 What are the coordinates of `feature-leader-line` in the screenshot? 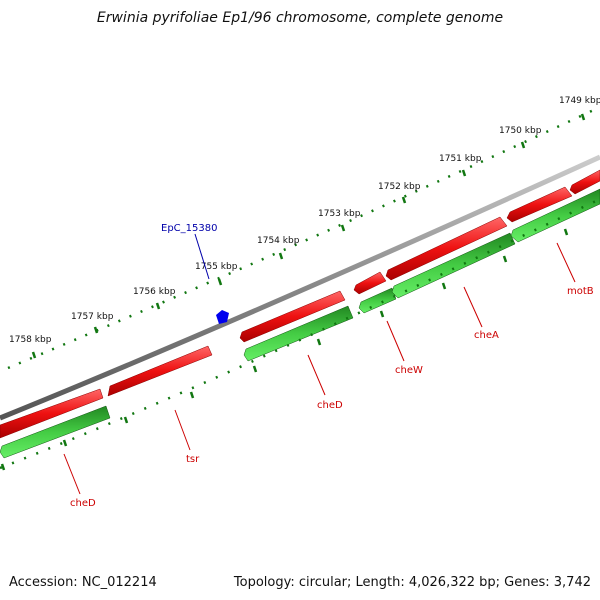 It's located at (202, 256).